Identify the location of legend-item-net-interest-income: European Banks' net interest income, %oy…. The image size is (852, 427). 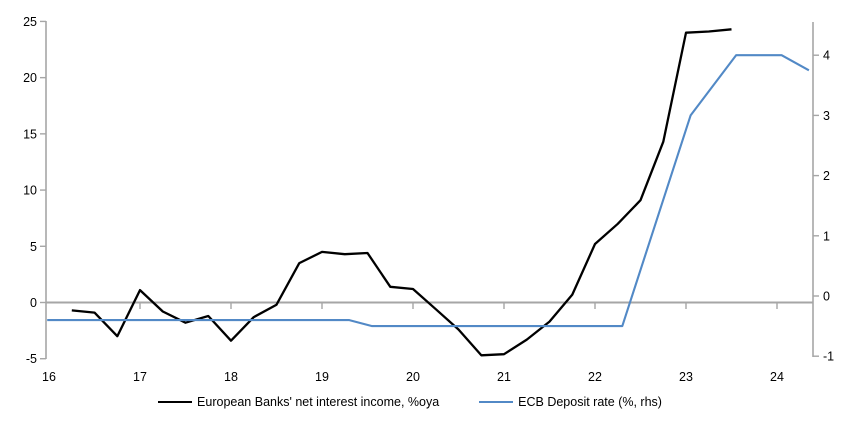
(298, 402).